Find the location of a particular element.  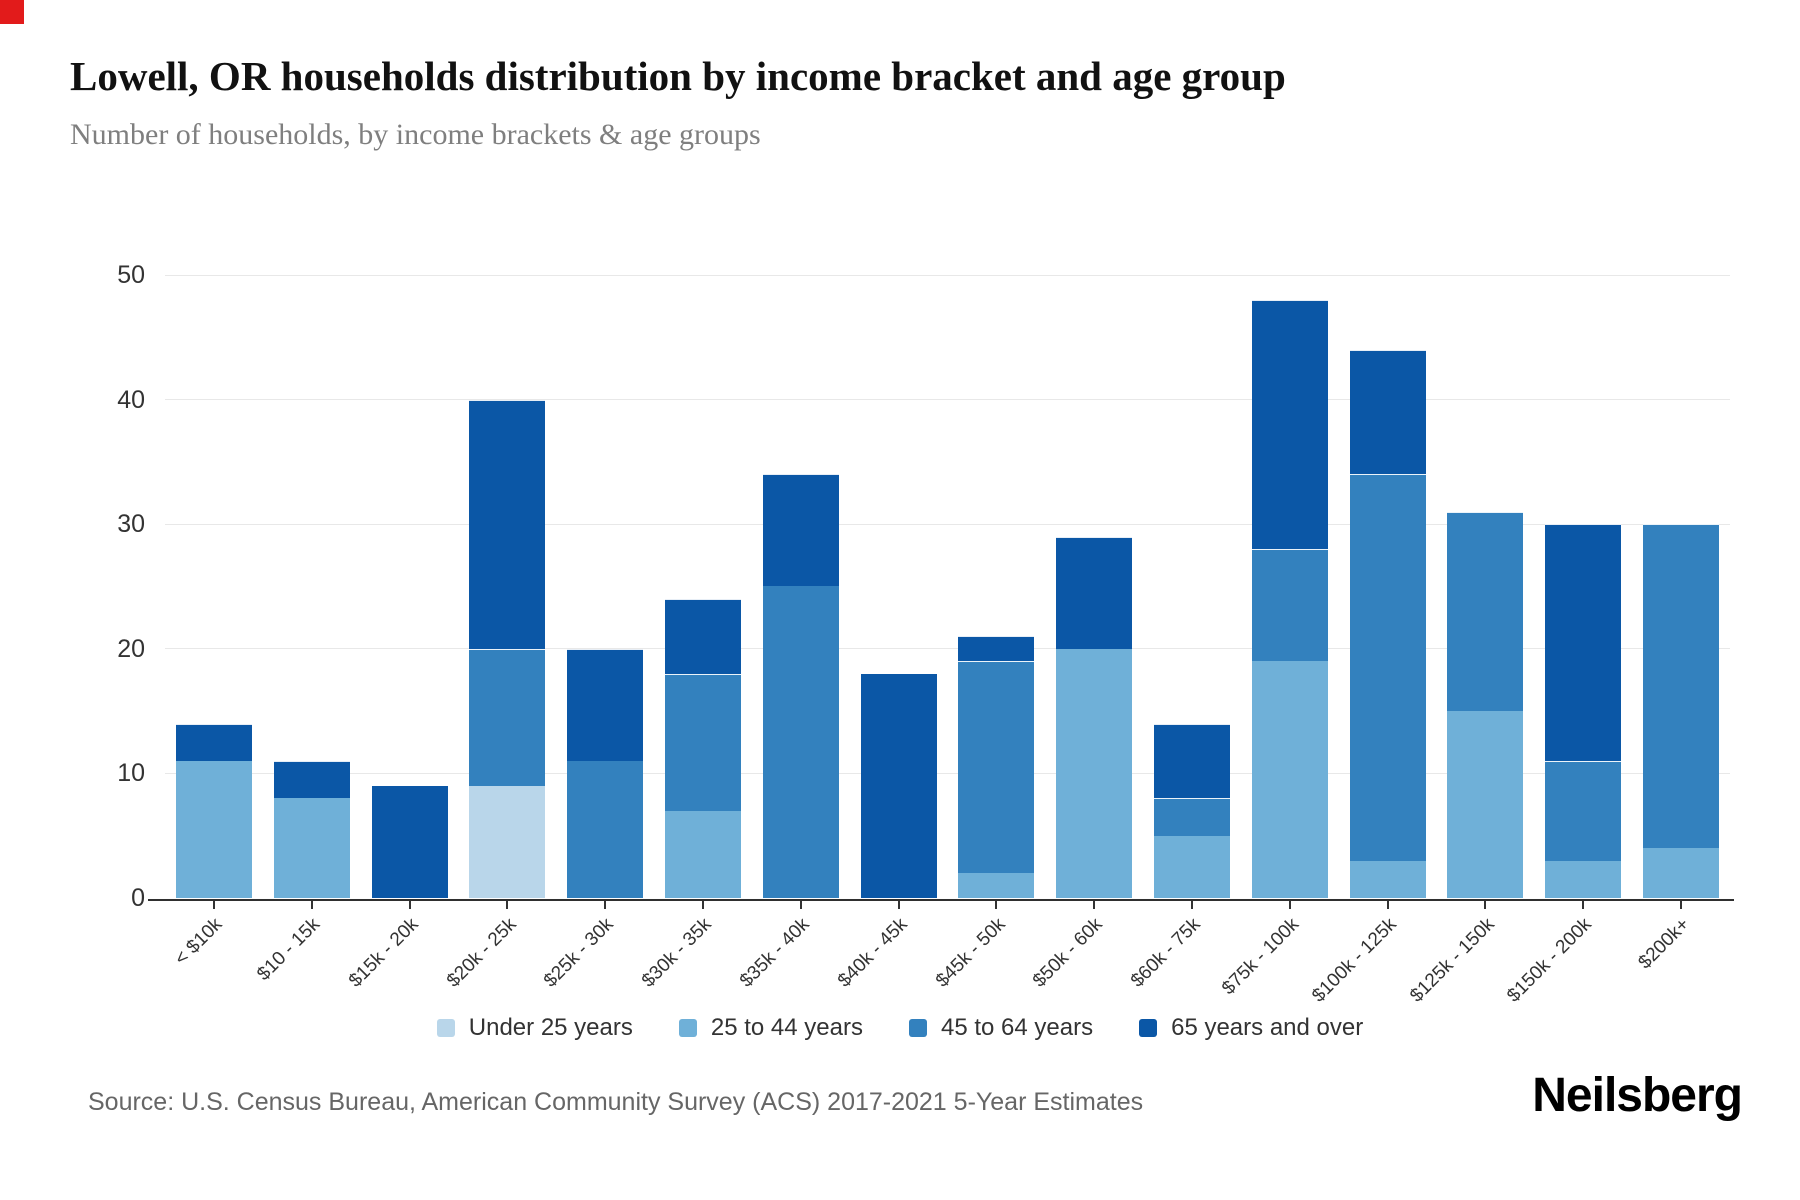

x-tick-$150k - 200k is located at coordinates (1583, 905).